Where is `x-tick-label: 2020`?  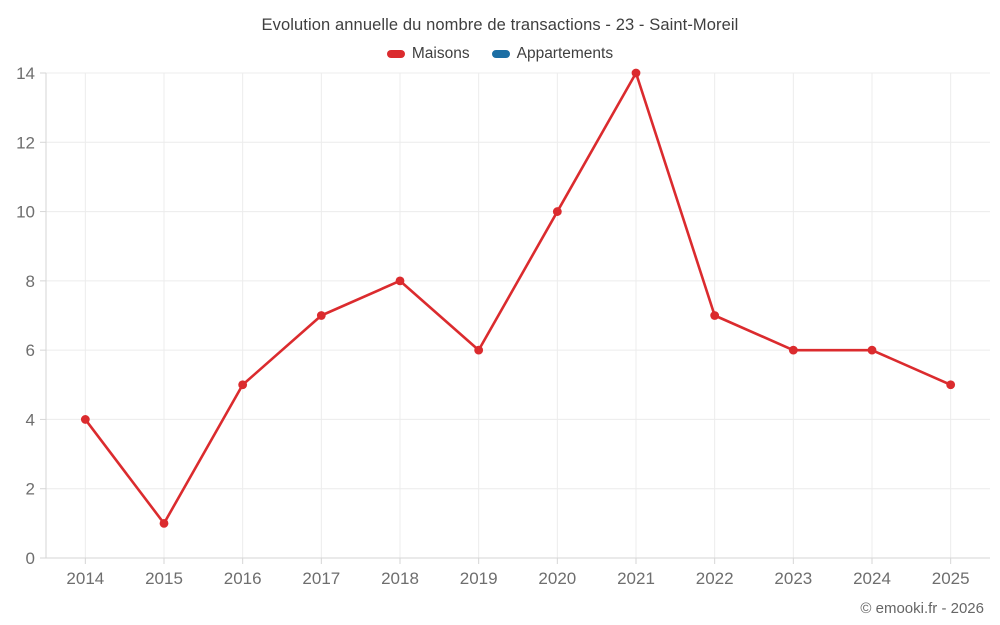 x-tick-label: 2020 is located at coordinates (557, 578).